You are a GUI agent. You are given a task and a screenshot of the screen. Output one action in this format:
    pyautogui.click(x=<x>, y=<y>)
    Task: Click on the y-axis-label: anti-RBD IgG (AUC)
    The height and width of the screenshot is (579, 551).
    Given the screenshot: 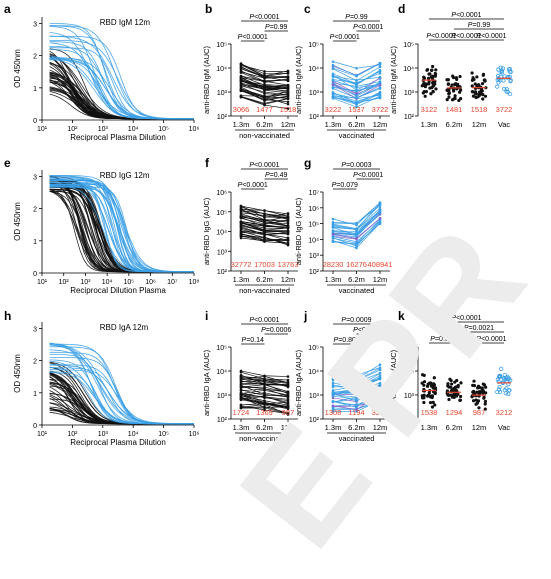 What is the action you would take?
    pyautogui.click(x=298, y=231)
    